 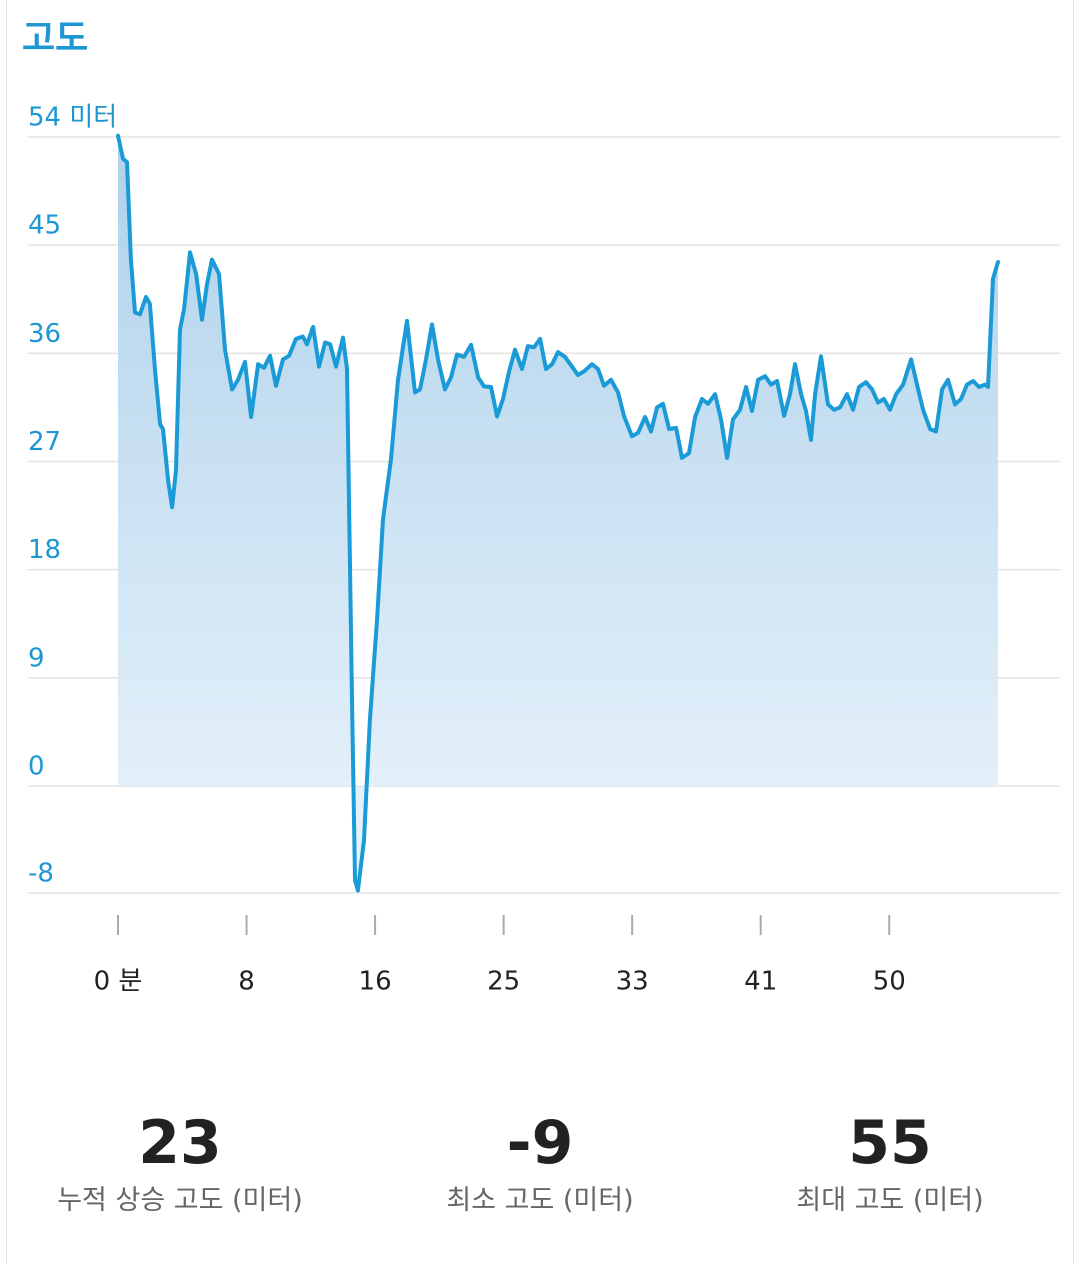 What do you see at coordinates (55, 38) in the screenshot?
I see `chart-title: 고도` at bounding box center [55, 38].